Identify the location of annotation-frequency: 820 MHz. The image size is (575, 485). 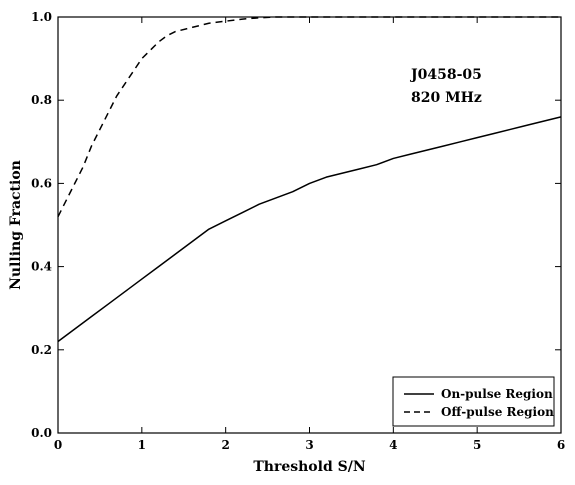
(446, 98).